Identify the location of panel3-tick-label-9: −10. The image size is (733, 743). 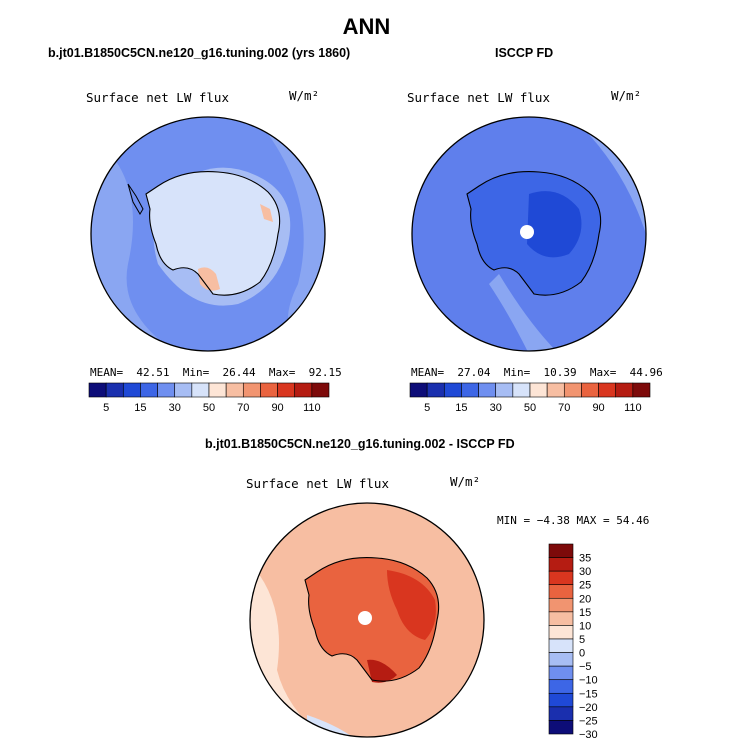
(588, 681).